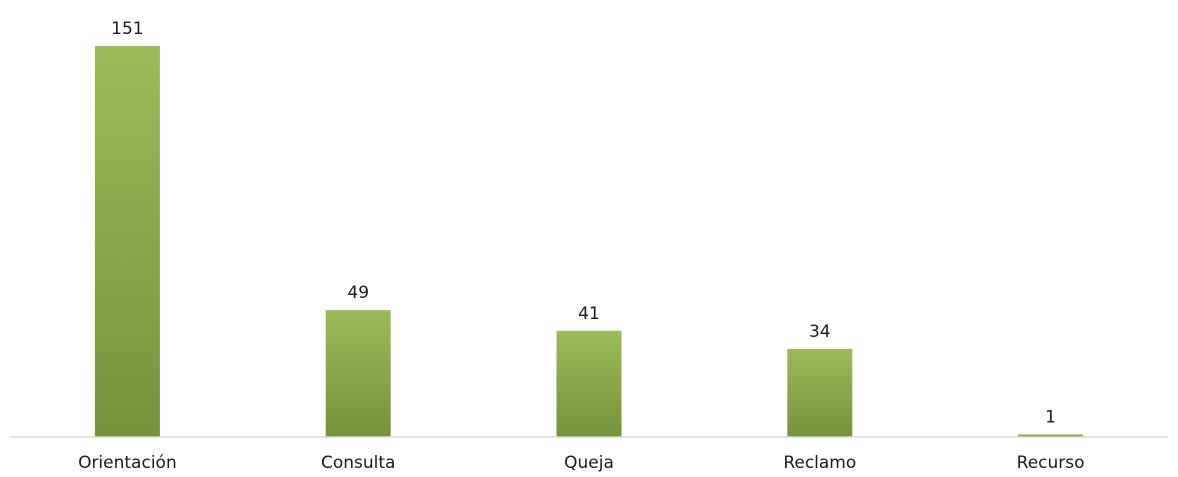 The width and height of the screenshot is (1178, 477). I want to click on bar-reclamo, so click(820, 393).